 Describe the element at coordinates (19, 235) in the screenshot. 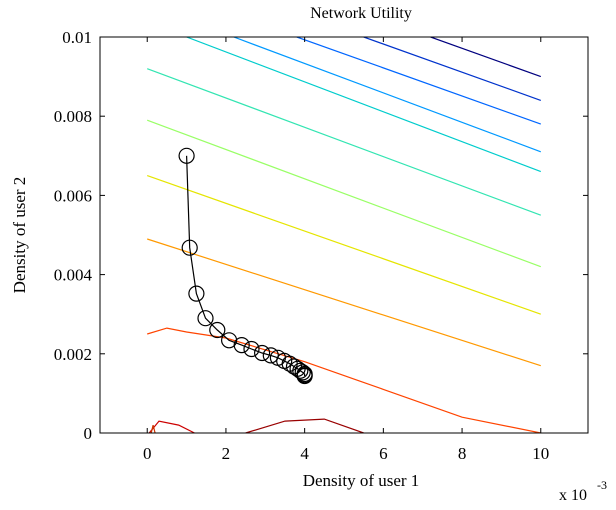

I see `y-axis-label: Density of user 2` at that location.